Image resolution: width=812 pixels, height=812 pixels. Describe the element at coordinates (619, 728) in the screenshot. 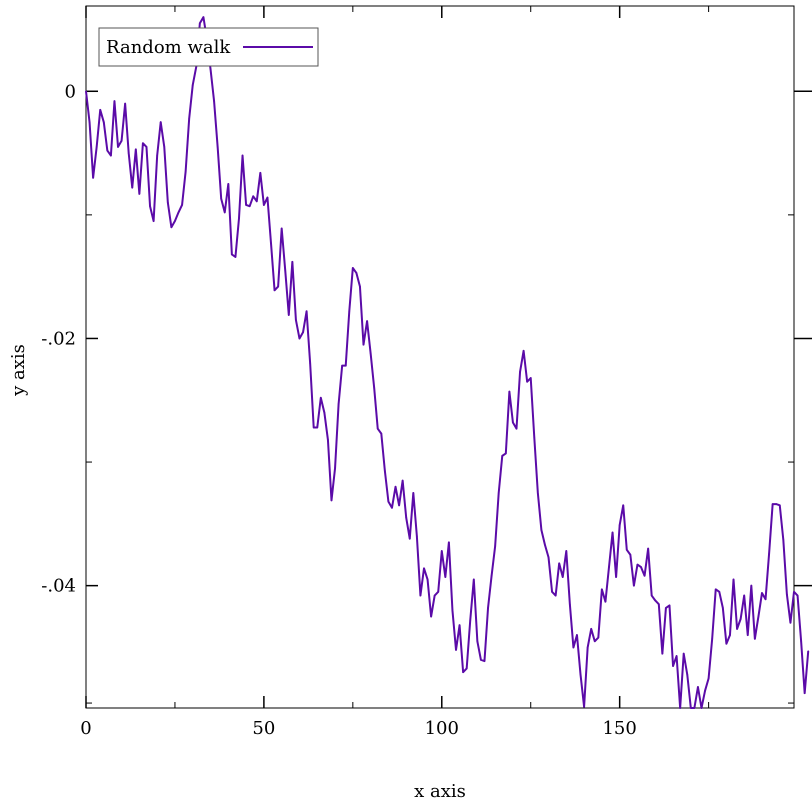

I see `x-tick-label: 150` at that location.